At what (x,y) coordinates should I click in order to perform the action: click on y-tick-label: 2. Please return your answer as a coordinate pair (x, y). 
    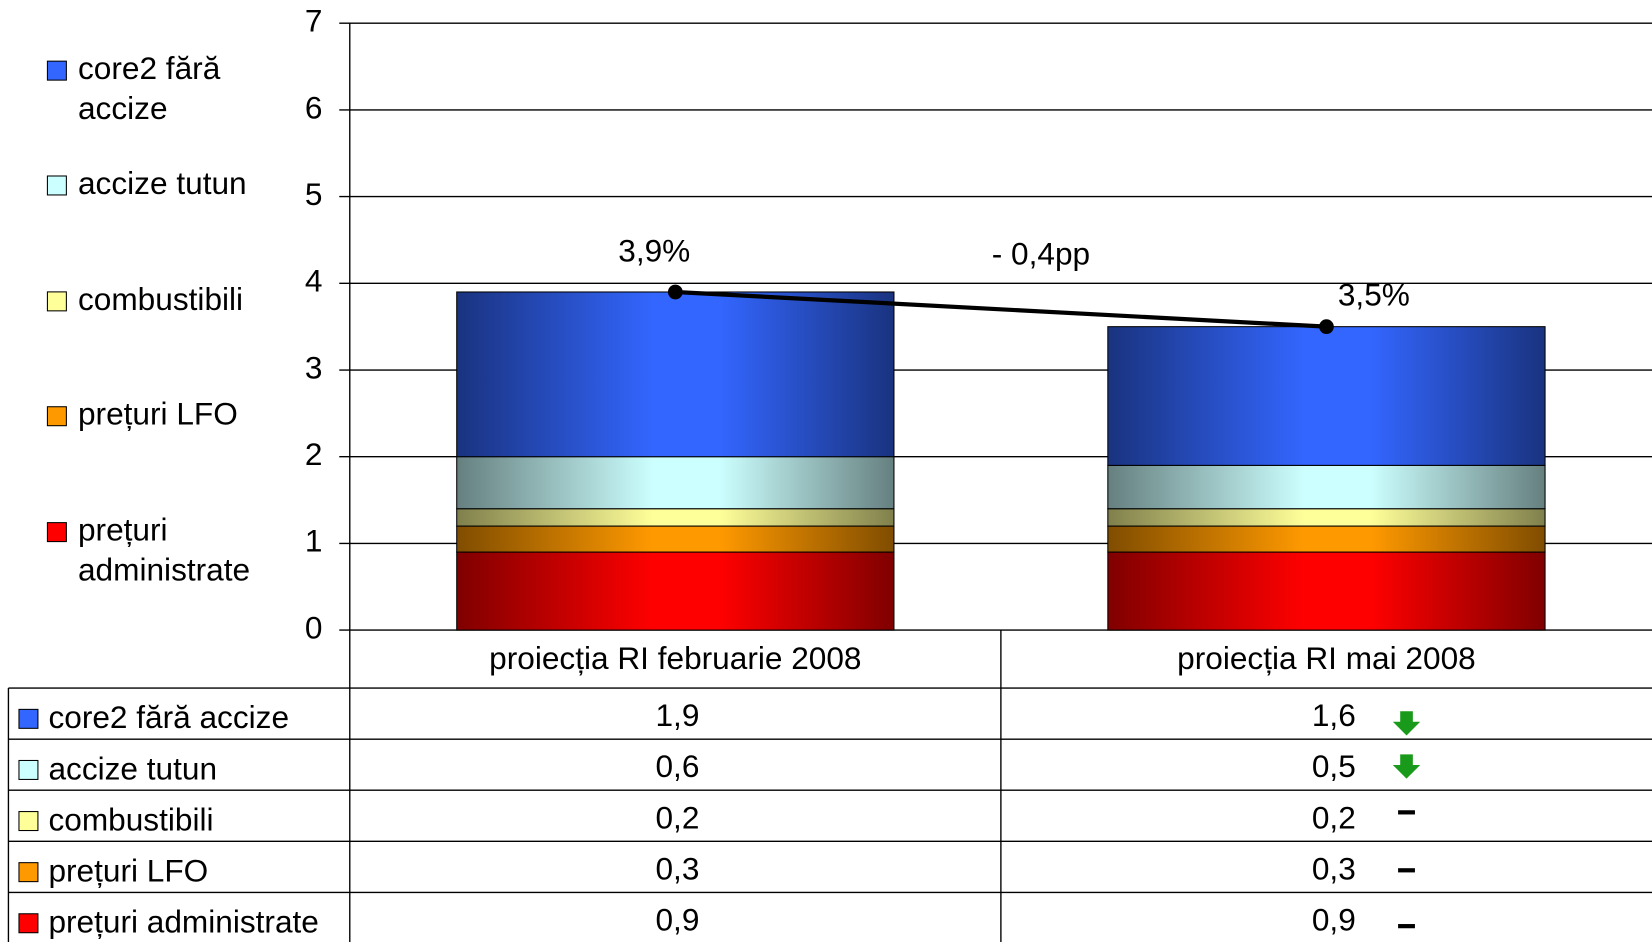
    Looking at the image, I should click on (314, 454).